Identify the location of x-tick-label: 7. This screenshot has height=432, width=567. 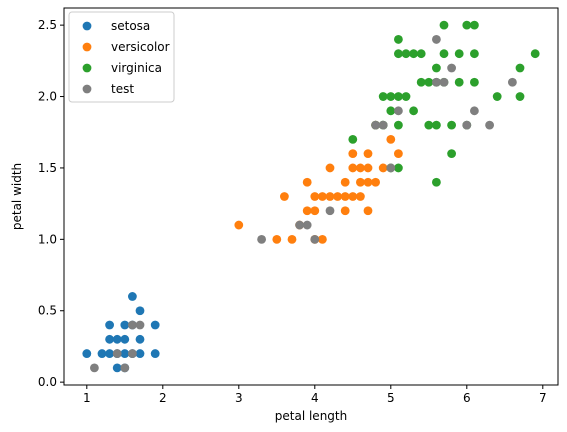
(543, 398).